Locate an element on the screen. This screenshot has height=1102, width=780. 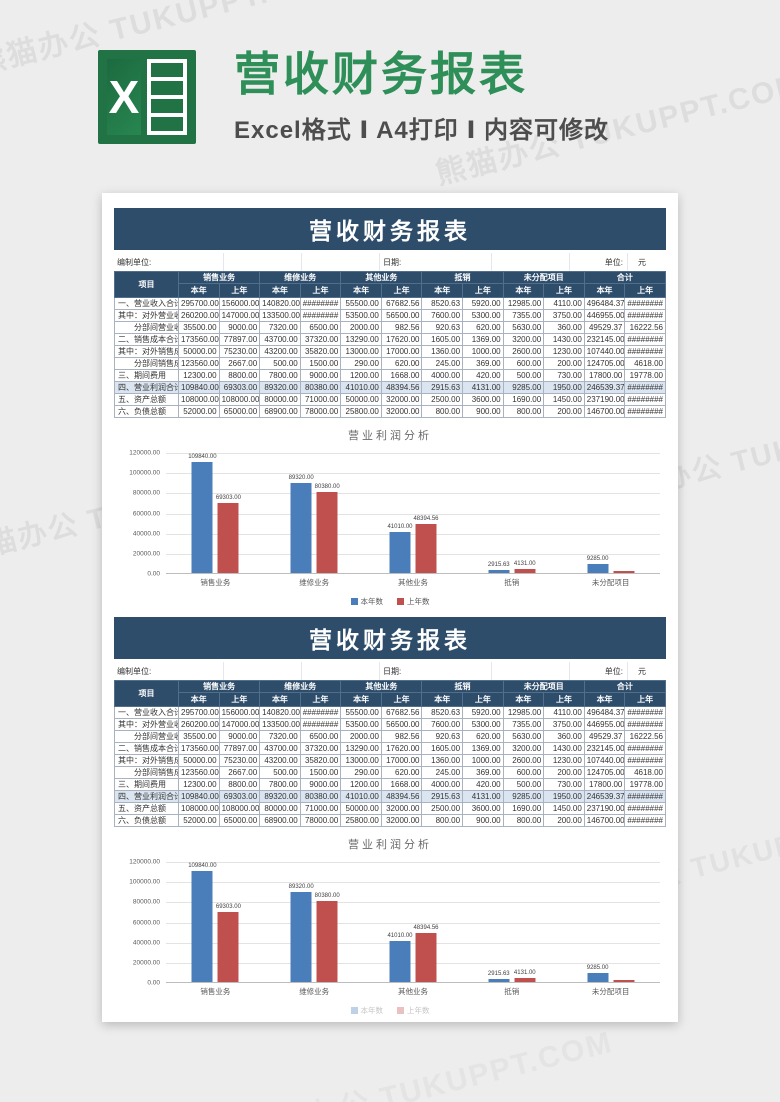
table-cell: 35820.00 is located at coordinates (320, 351).